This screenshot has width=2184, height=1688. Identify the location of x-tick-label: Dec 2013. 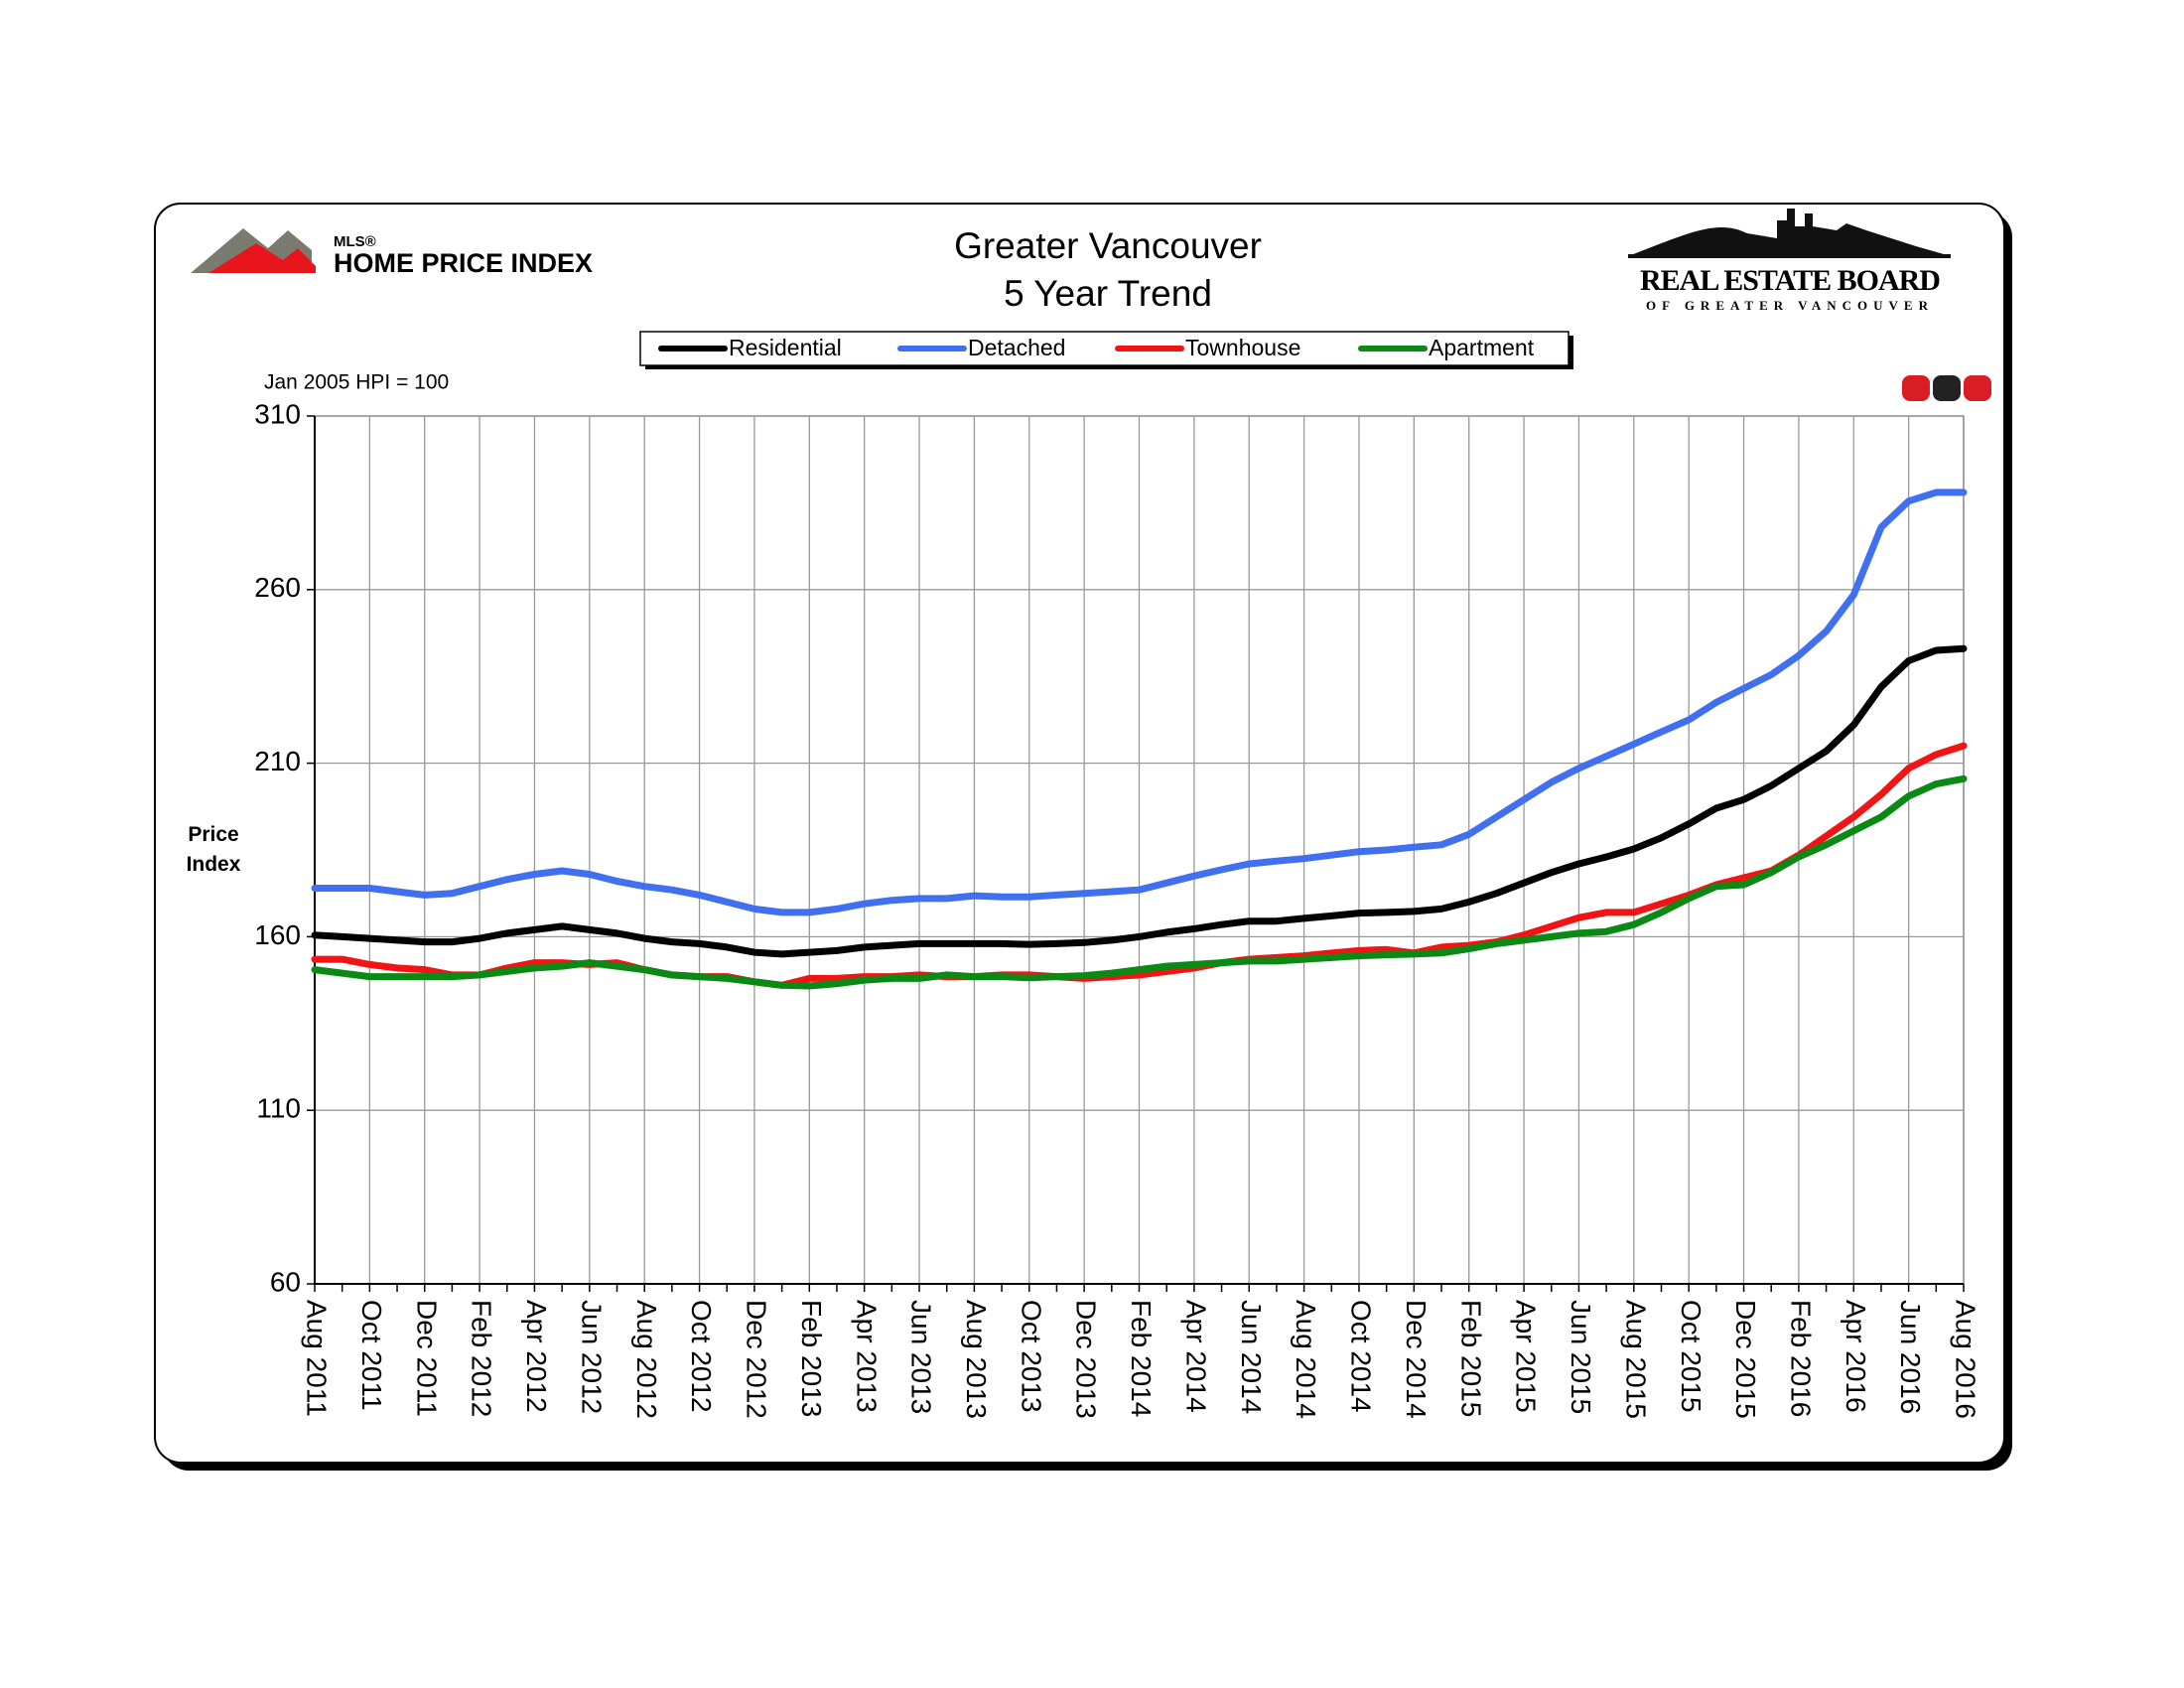
(1086, 1359).